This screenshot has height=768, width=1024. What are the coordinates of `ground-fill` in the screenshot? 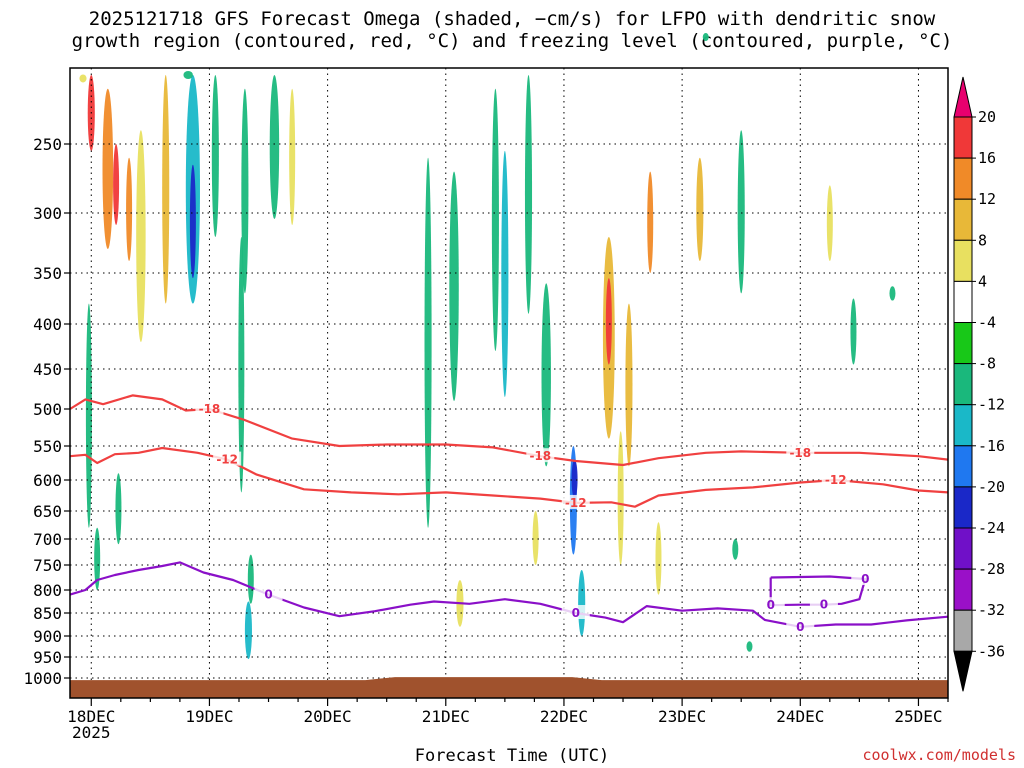 It's located at (509, 687).